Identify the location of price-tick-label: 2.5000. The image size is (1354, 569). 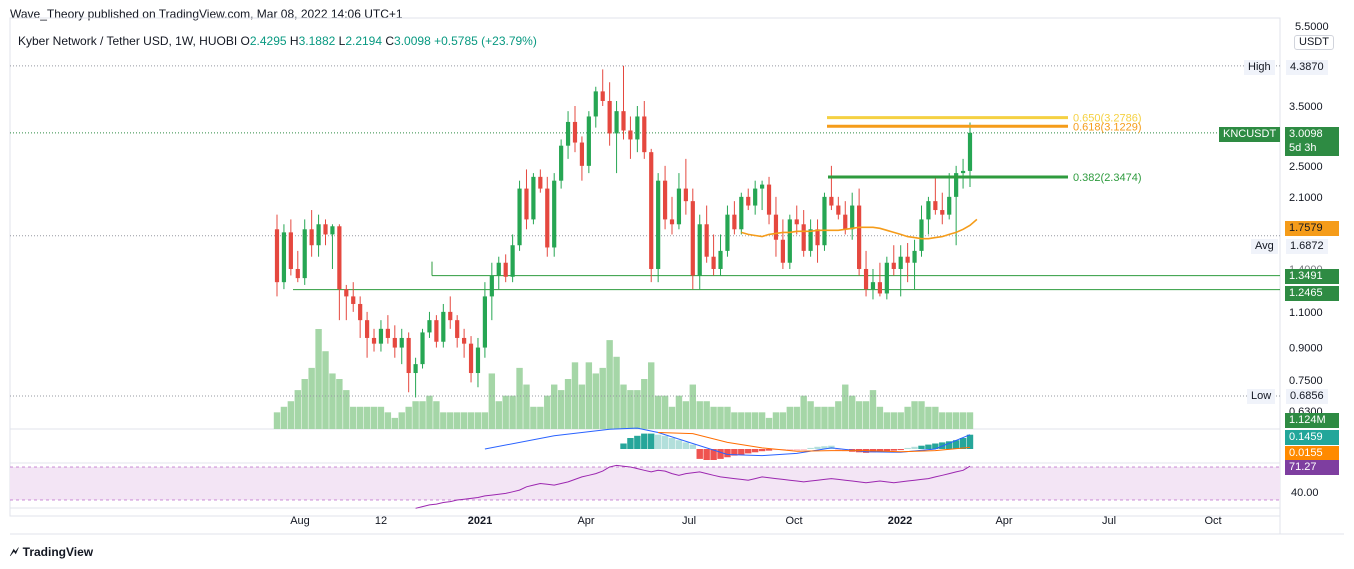
(1306, 167).